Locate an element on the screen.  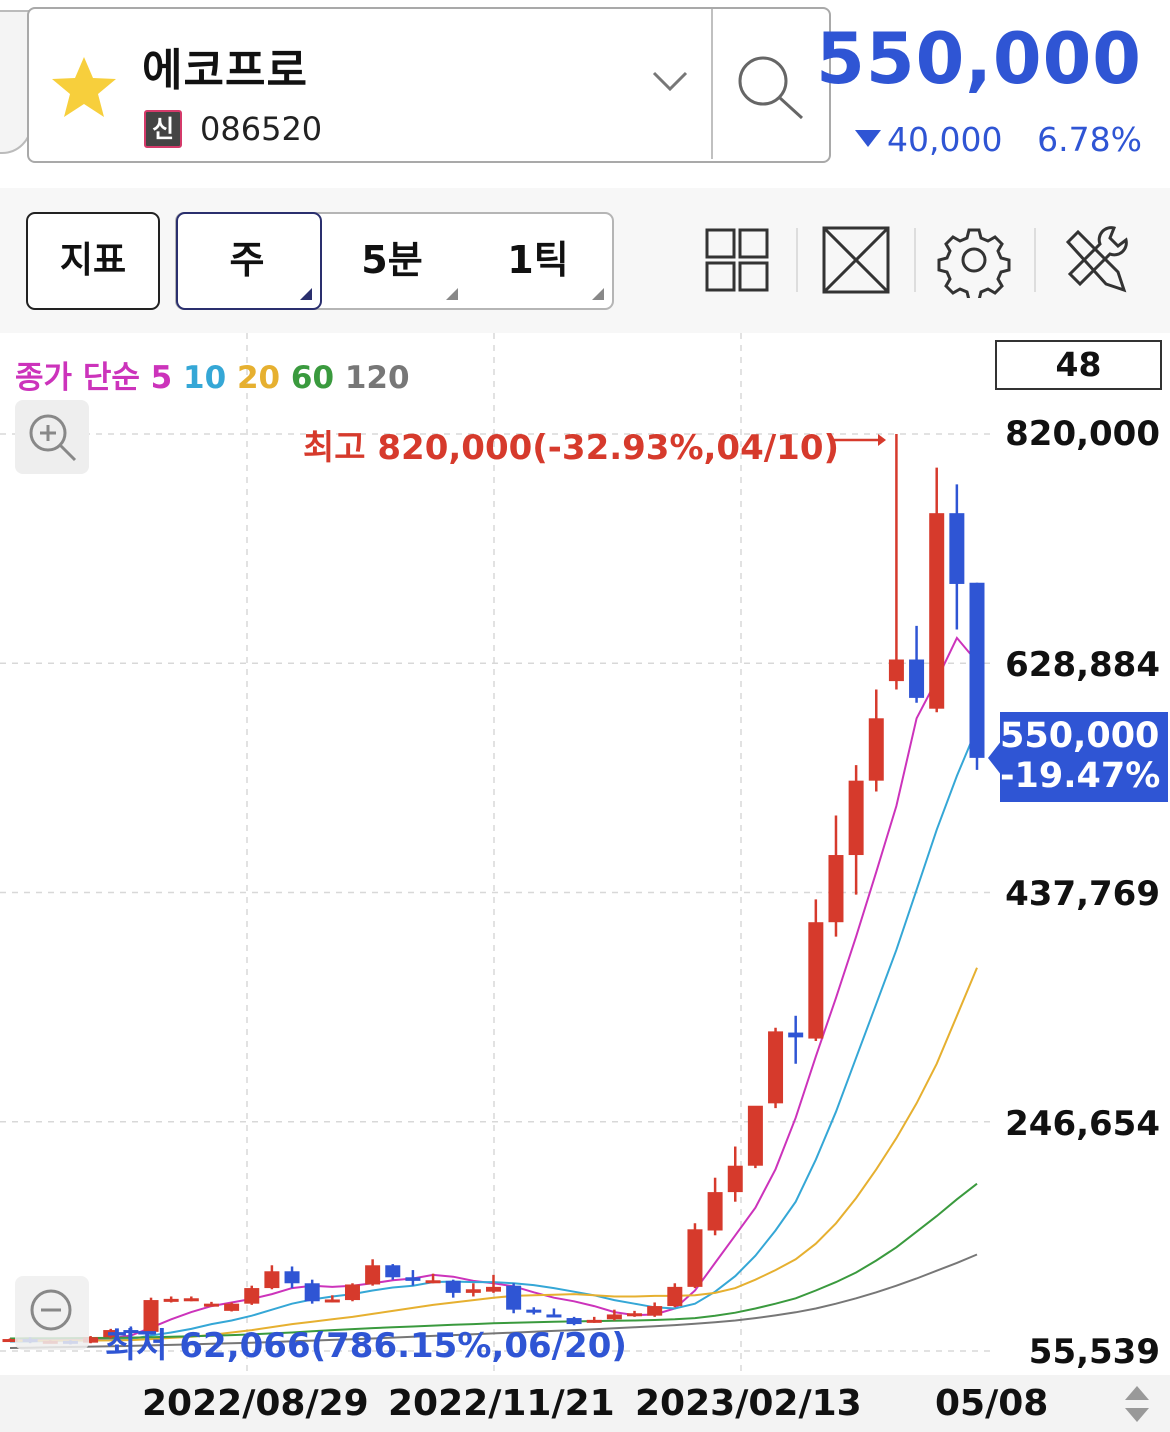
legend-ma-5: 5 is located at coordinates (161, 378).